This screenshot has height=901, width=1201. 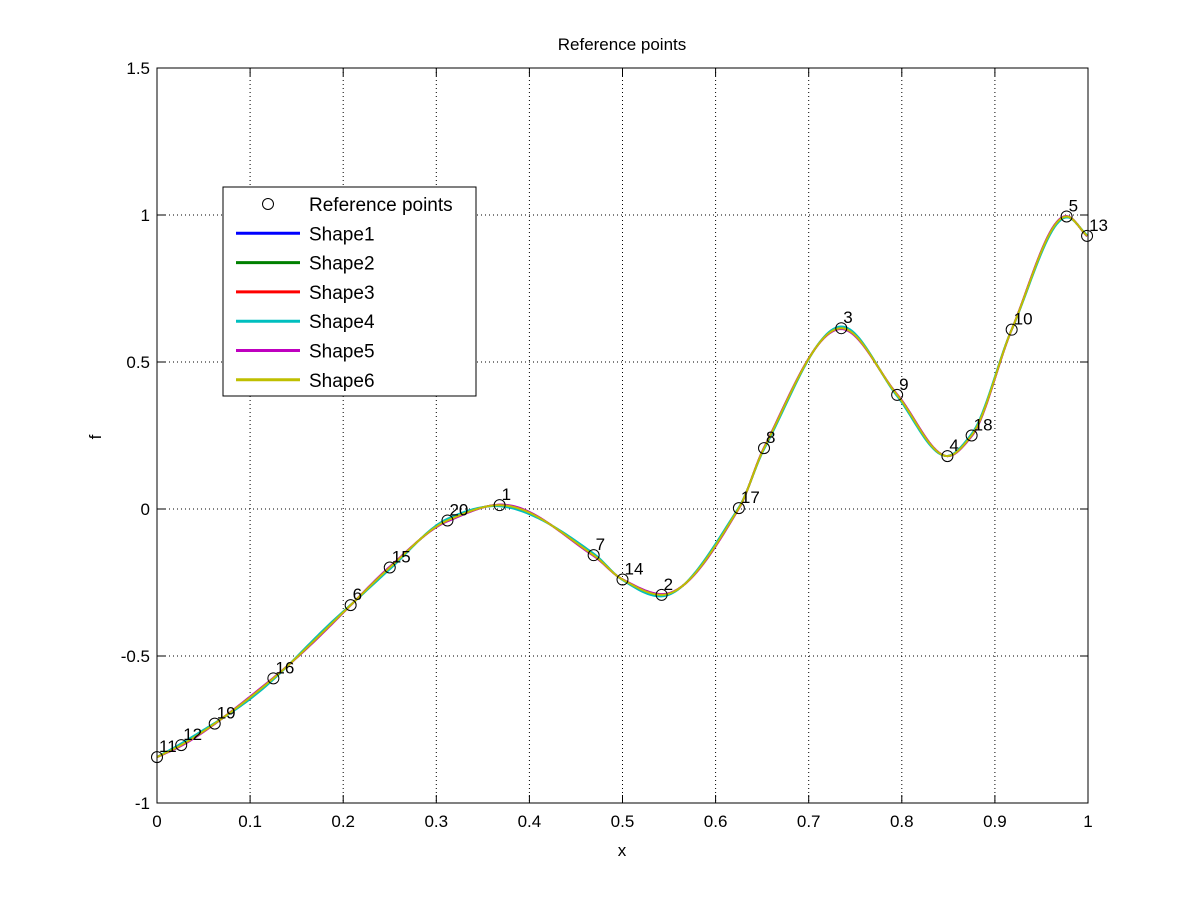 I want to click on reference-point-label: 14, so click(x=634, y=569).